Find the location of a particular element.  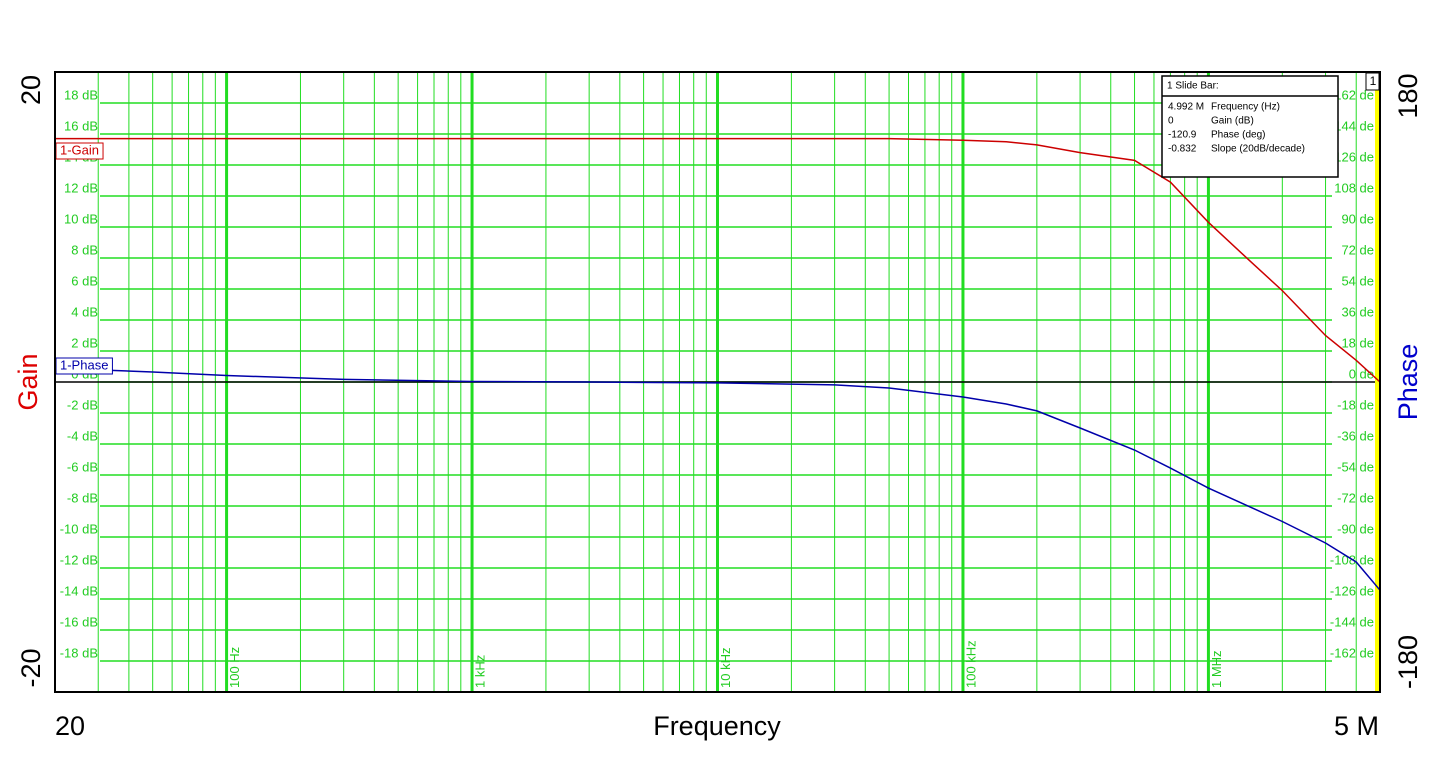

y2-tick-label: -18 de is located at coordinates (1355, 404).